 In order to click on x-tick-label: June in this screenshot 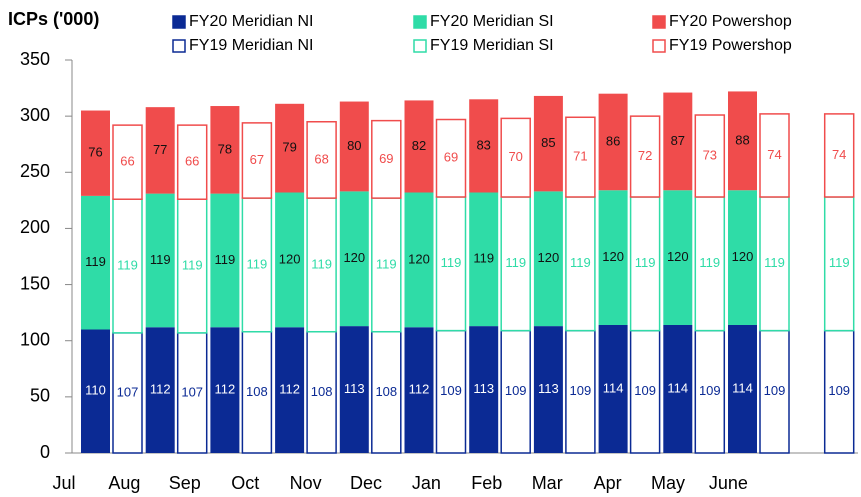, I will do `click(728, 483)`.